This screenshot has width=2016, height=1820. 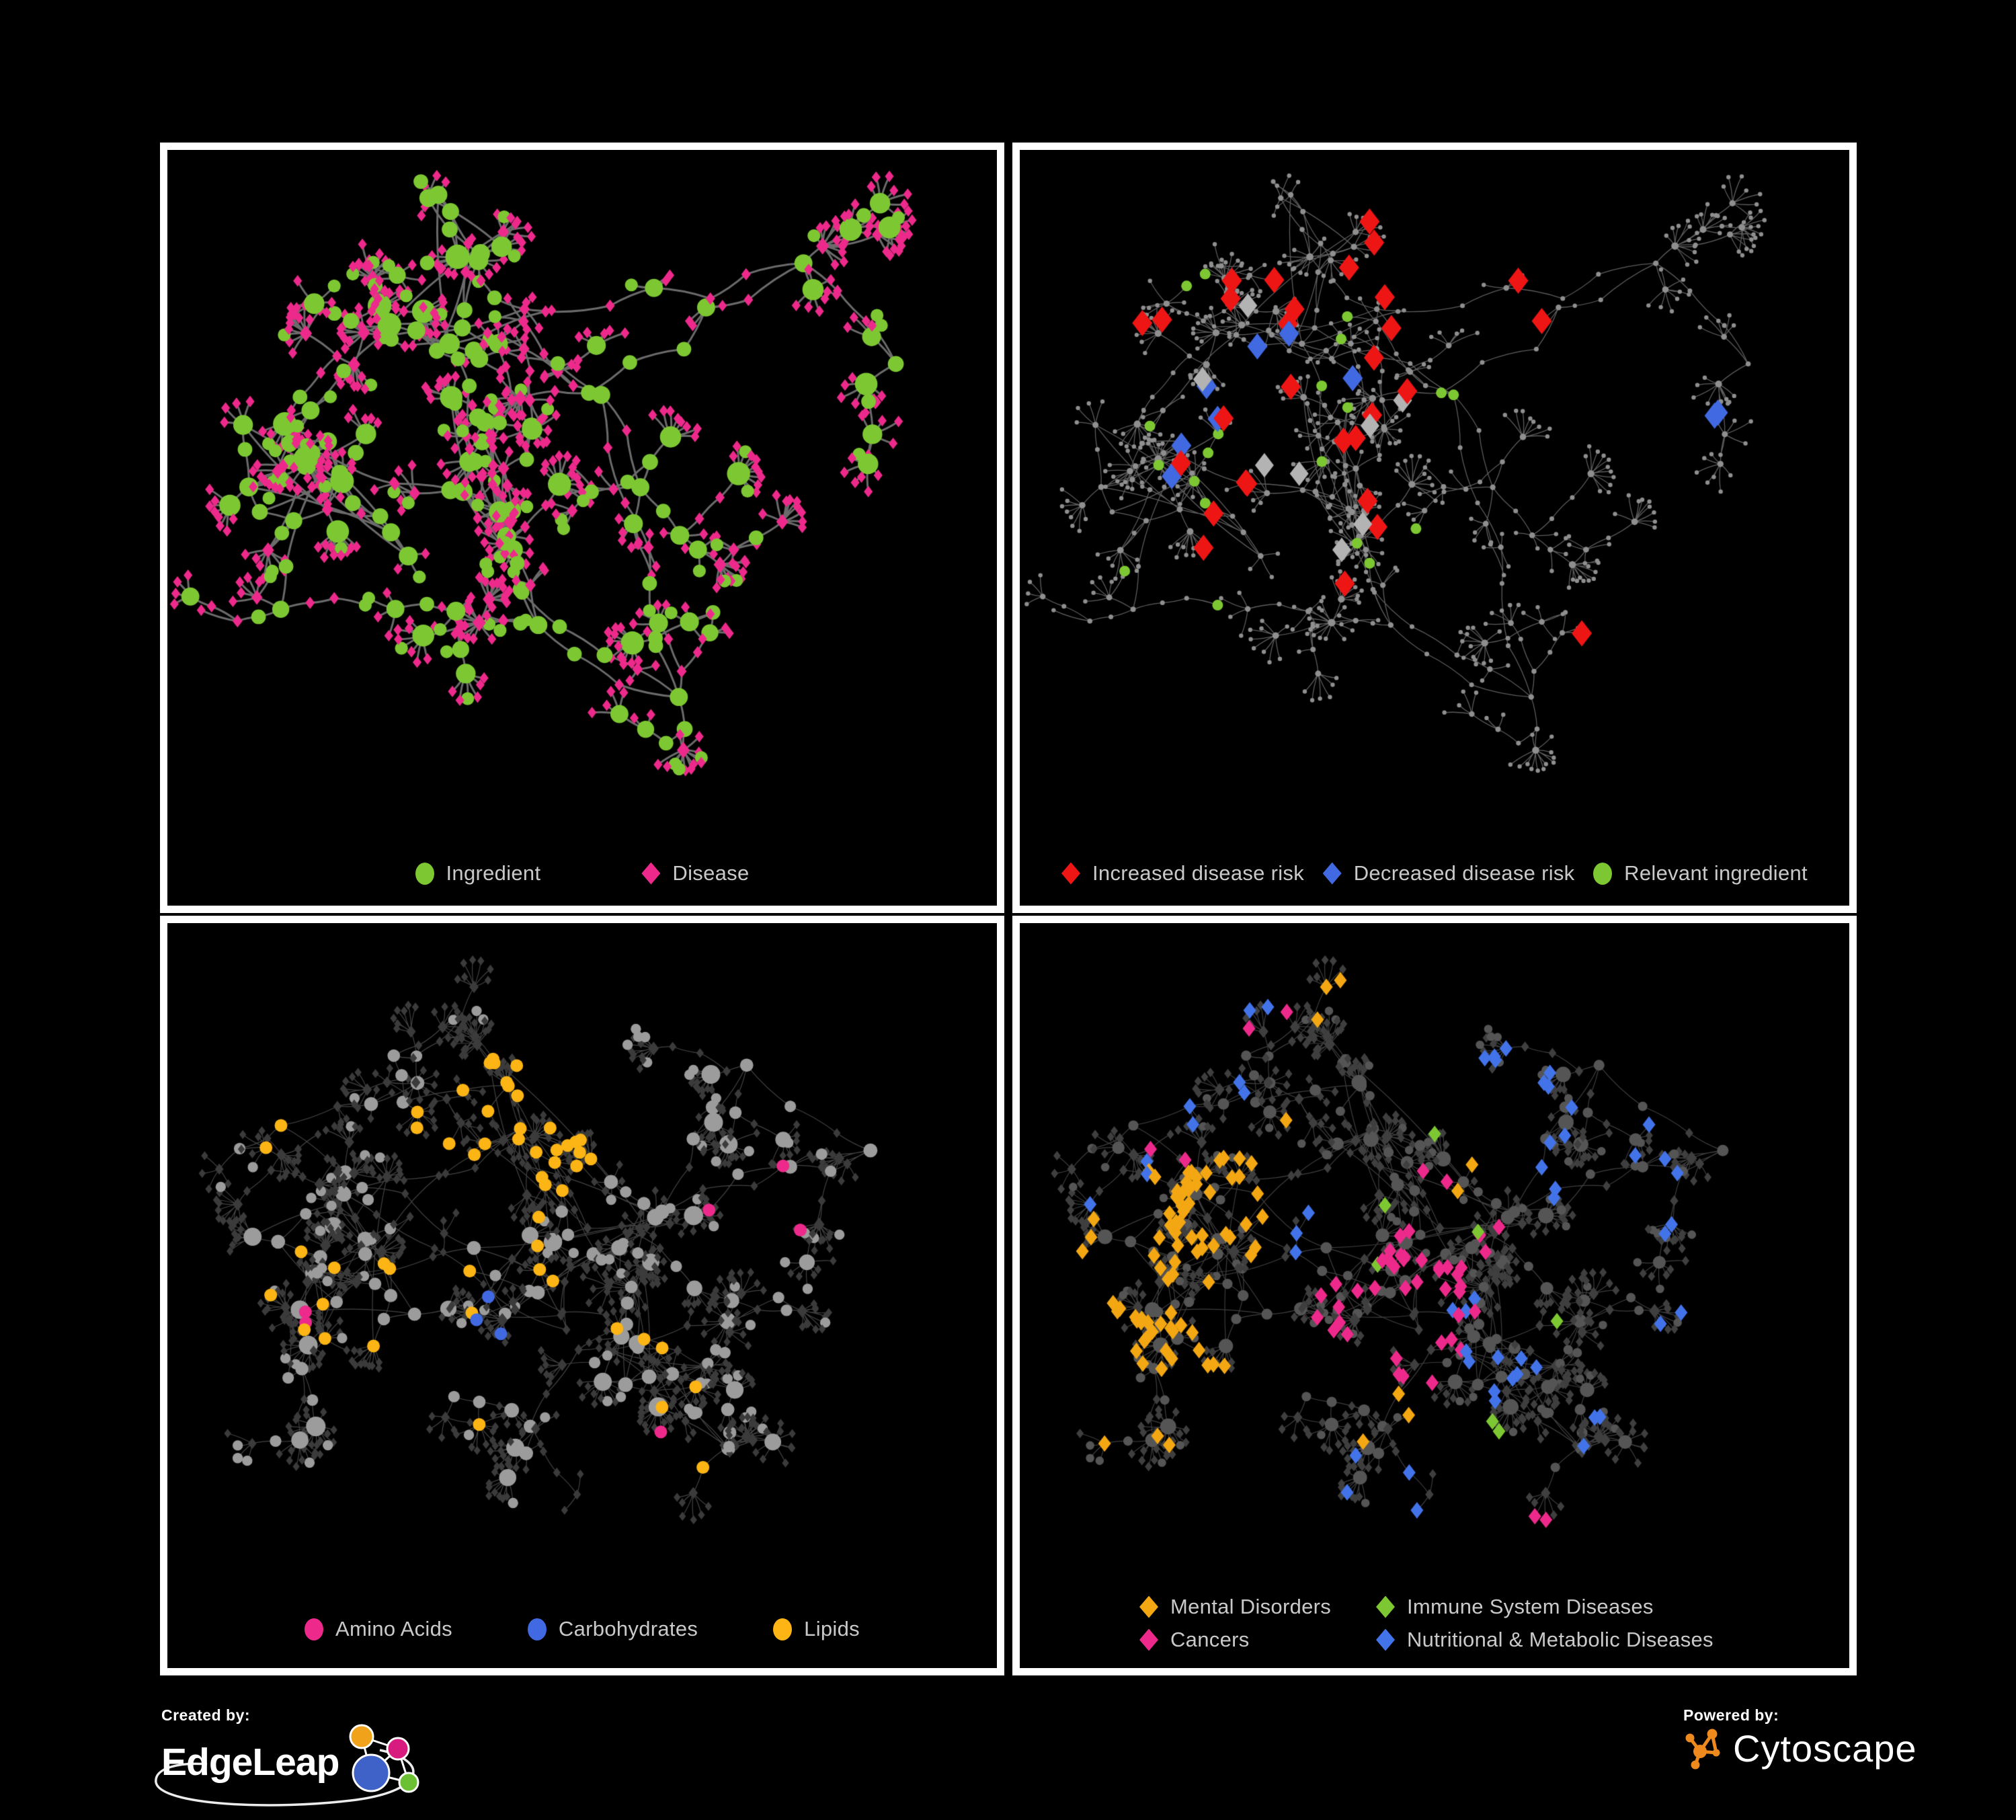 I want to click on legend-label: Nutritional & Metabolic Diseases, so click(x=1560, y=1639).